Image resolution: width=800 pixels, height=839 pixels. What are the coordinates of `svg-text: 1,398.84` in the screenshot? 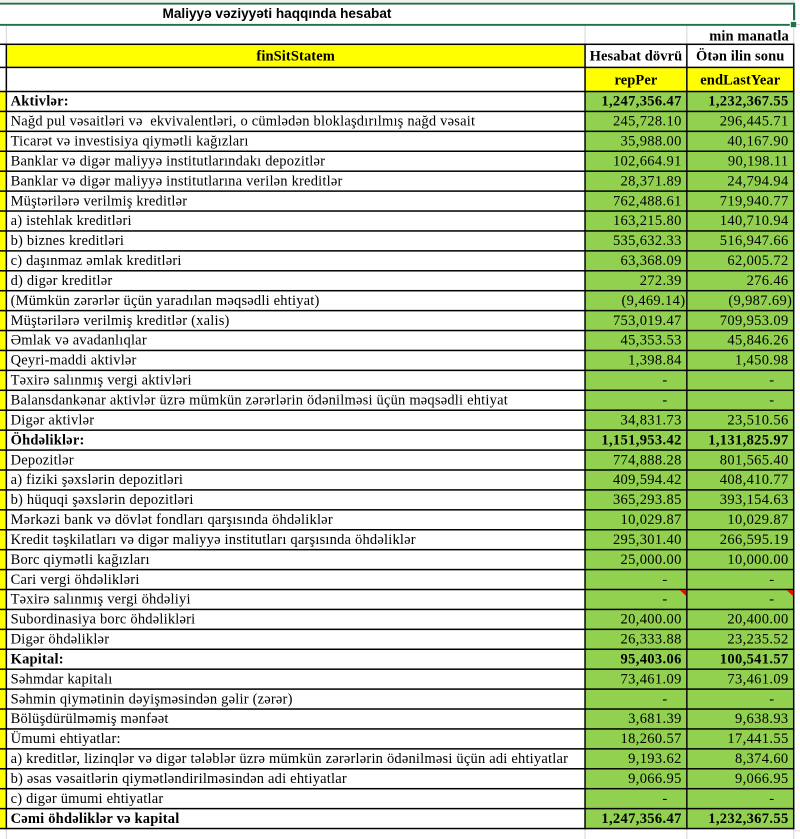 It's located at (655, 361).